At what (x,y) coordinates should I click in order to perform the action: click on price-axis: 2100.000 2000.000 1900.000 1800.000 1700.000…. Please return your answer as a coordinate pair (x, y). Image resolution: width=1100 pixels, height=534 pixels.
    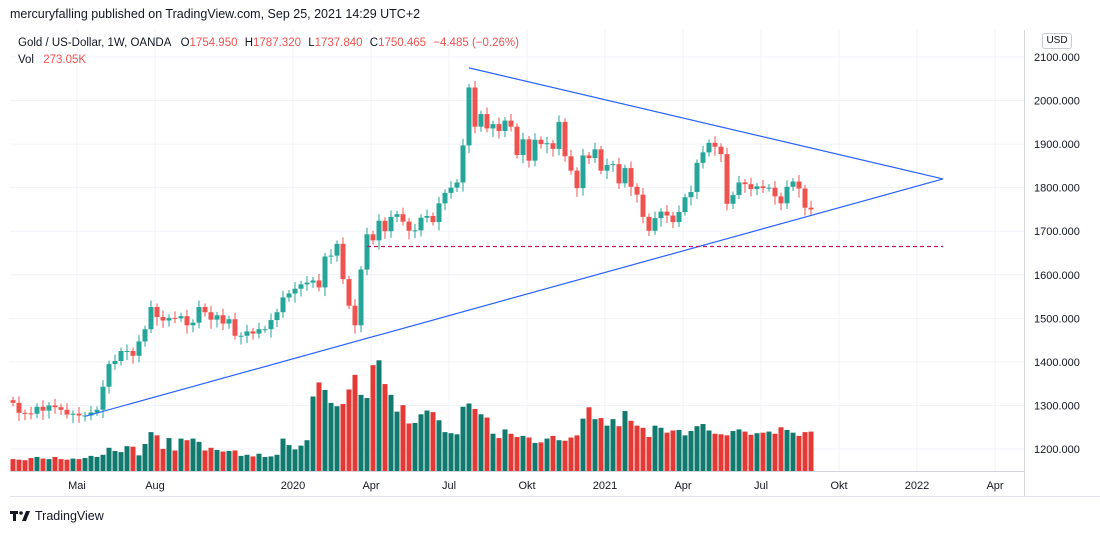
    Looking at the image, I should click on (1057, 254).